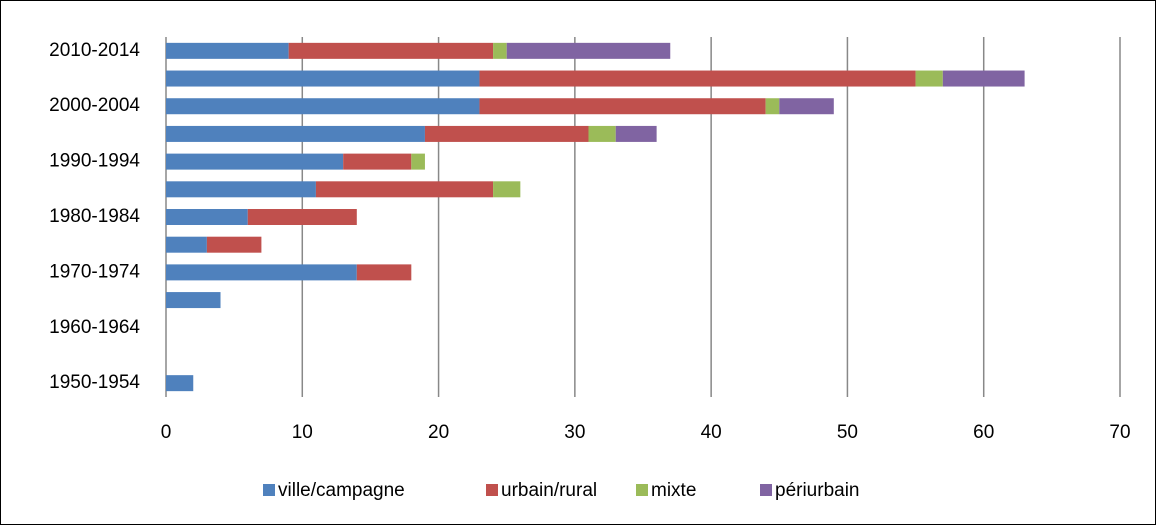 The width and height of the screenshot is (1156, 525). Describe the element at coordinates (438, 432) in the screenshot. I see `x-tick-label: 20` at that location.